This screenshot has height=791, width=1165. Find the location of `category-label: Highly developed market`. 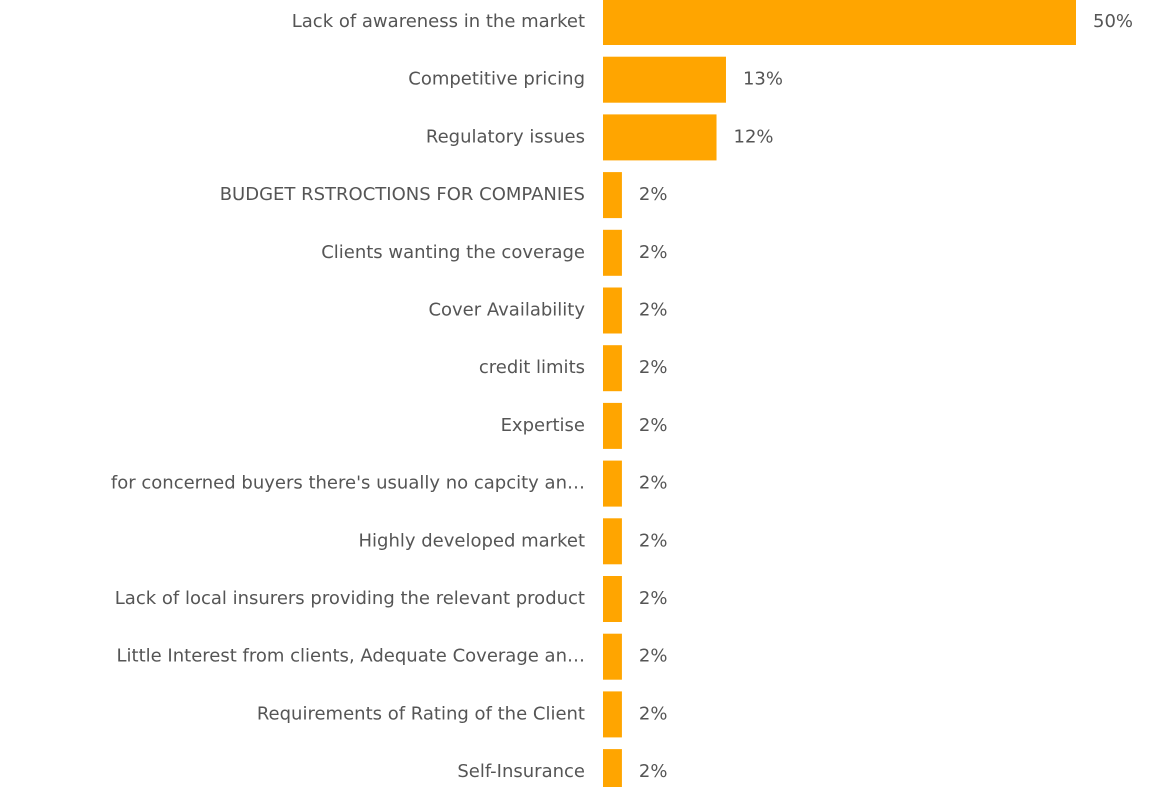

category-label: Highly developed market is located at coordinates (471, 540).